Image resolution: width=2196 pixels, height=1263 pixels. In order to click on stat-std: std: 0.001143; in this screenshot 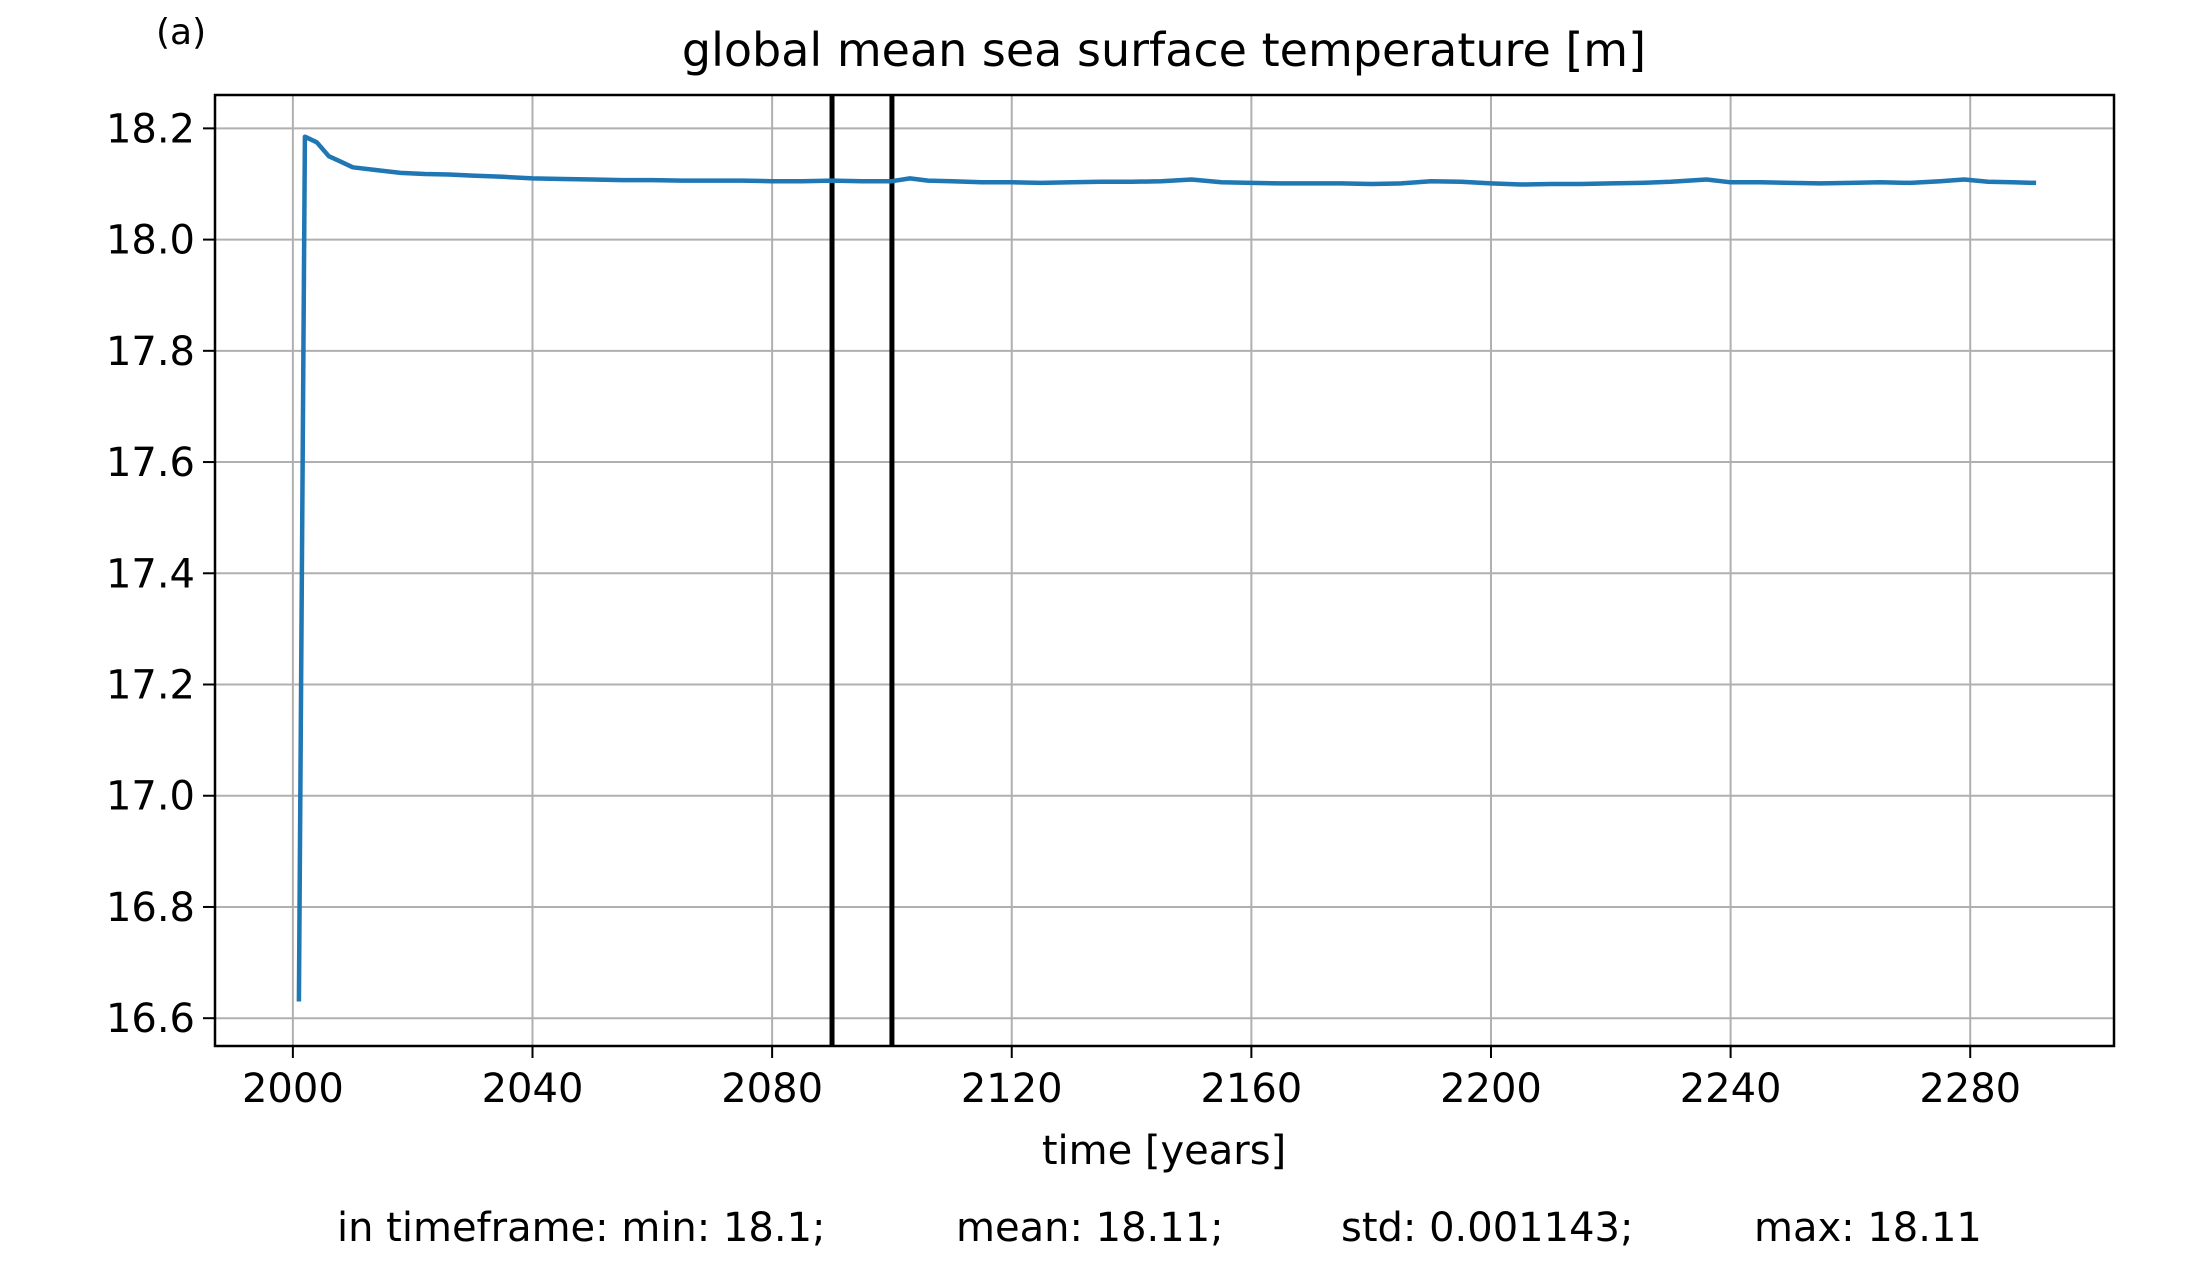, I will do `click(1487, 1228)`.